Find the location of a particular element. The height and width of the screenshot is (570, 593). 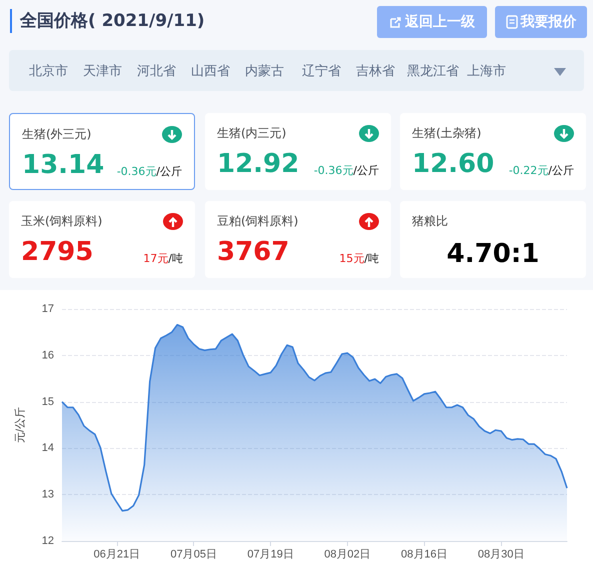

text: 豆粕(饲料原料) is located at coordinates (257, 221).